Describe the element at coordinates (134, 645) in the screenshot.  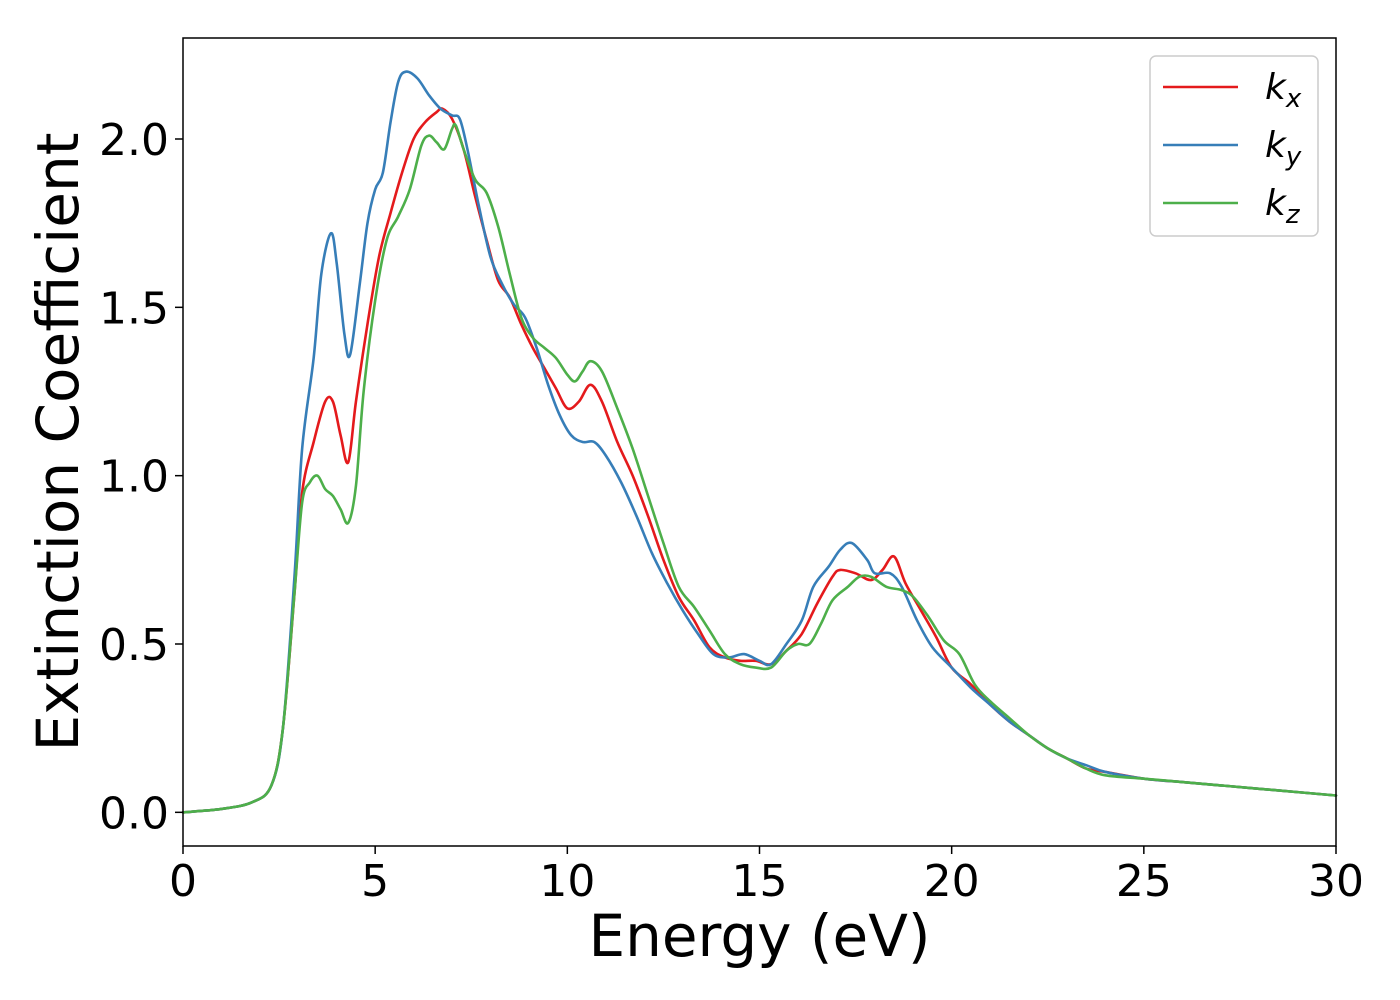
I see `y-tick-label: 0.5` at that location.